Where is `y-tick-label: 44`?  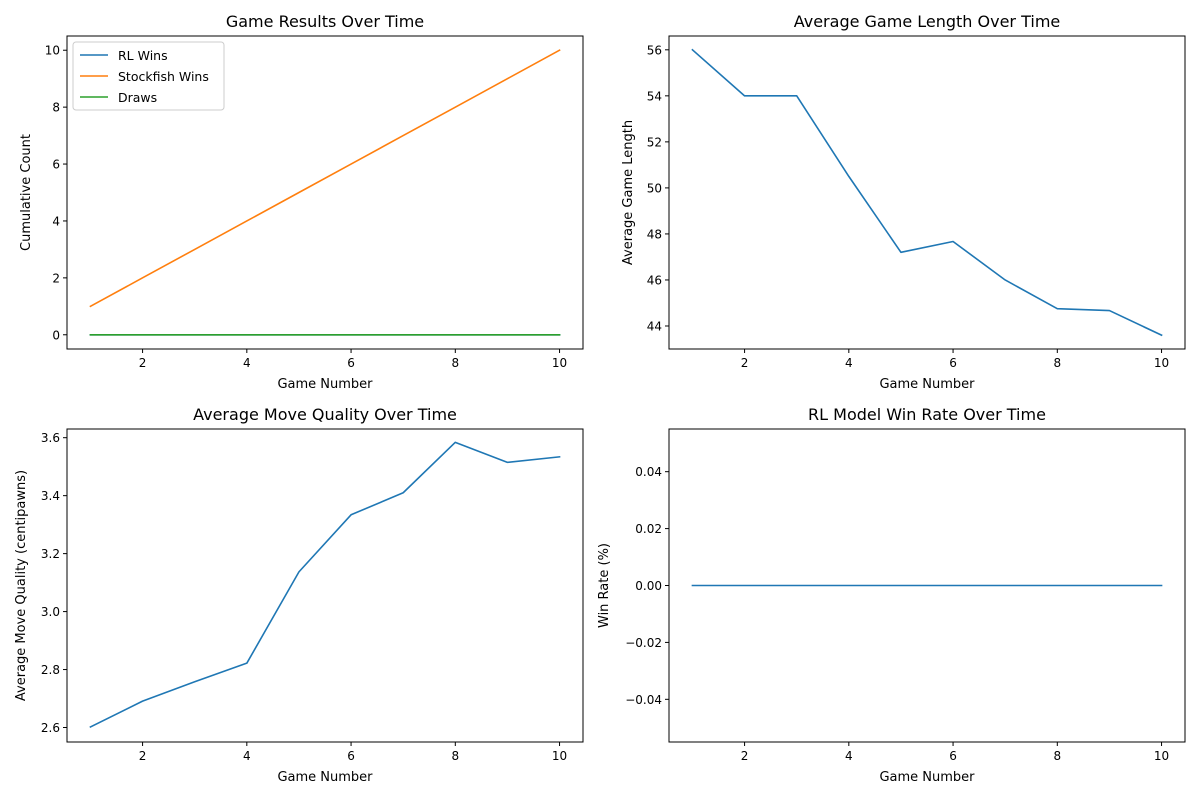
y-tick-label: 44 is located at coordinates (654, 326).